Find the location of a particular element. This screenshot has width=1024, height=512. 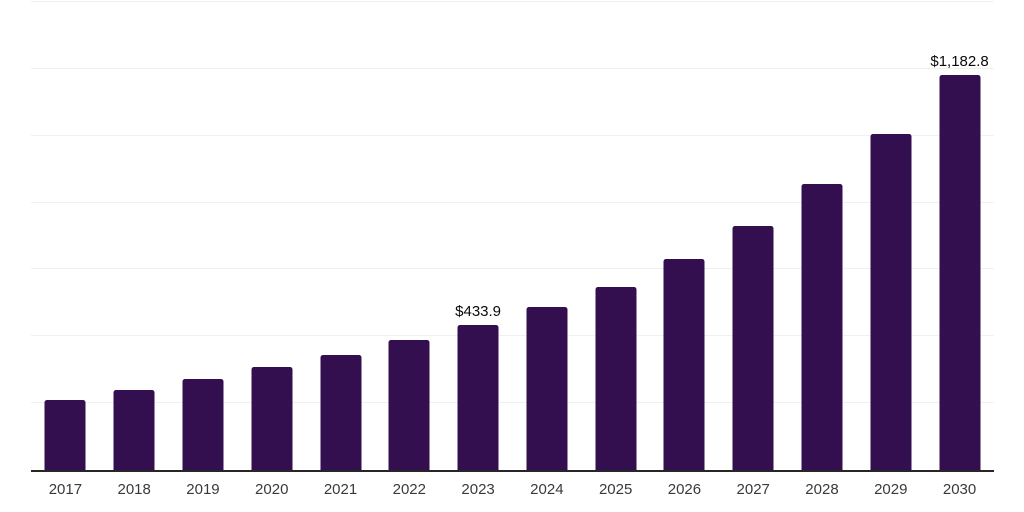

x-axis-label-2024: 2024 is located at coordinates (547, 489).